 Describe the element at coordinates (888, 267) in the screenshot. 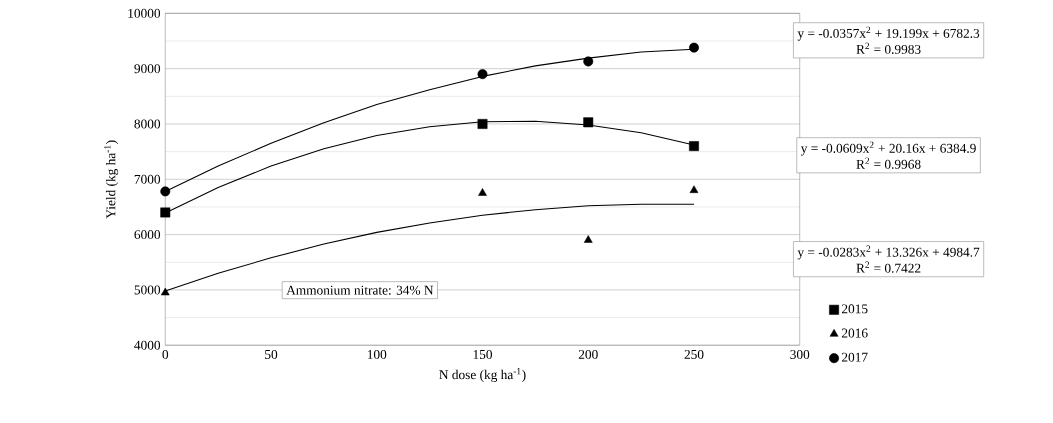

I see `text: R$^{2}$ = 0.7422` at that location.